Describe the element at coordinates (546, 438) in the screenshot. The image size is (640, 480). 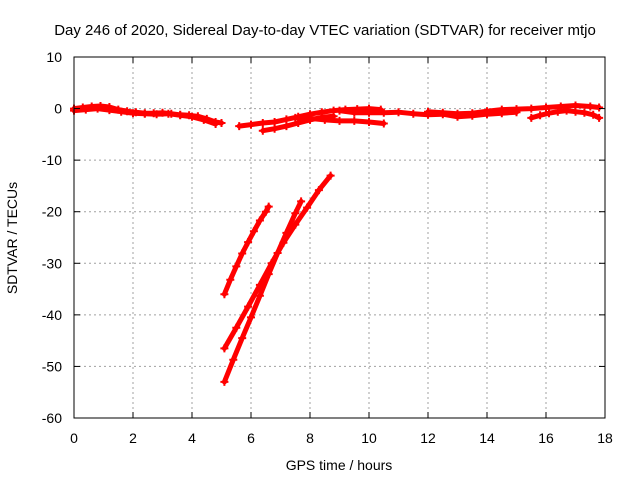
I see `x-tick-label: 16` at that location.